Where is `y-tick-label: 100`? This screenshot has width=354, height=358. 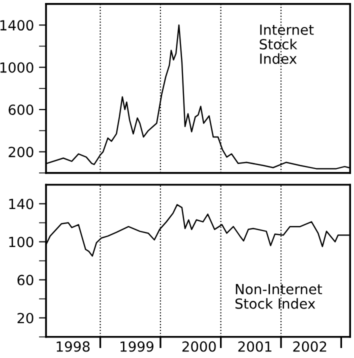
y-tick-label: 100 is located at coordinates (21, 242).